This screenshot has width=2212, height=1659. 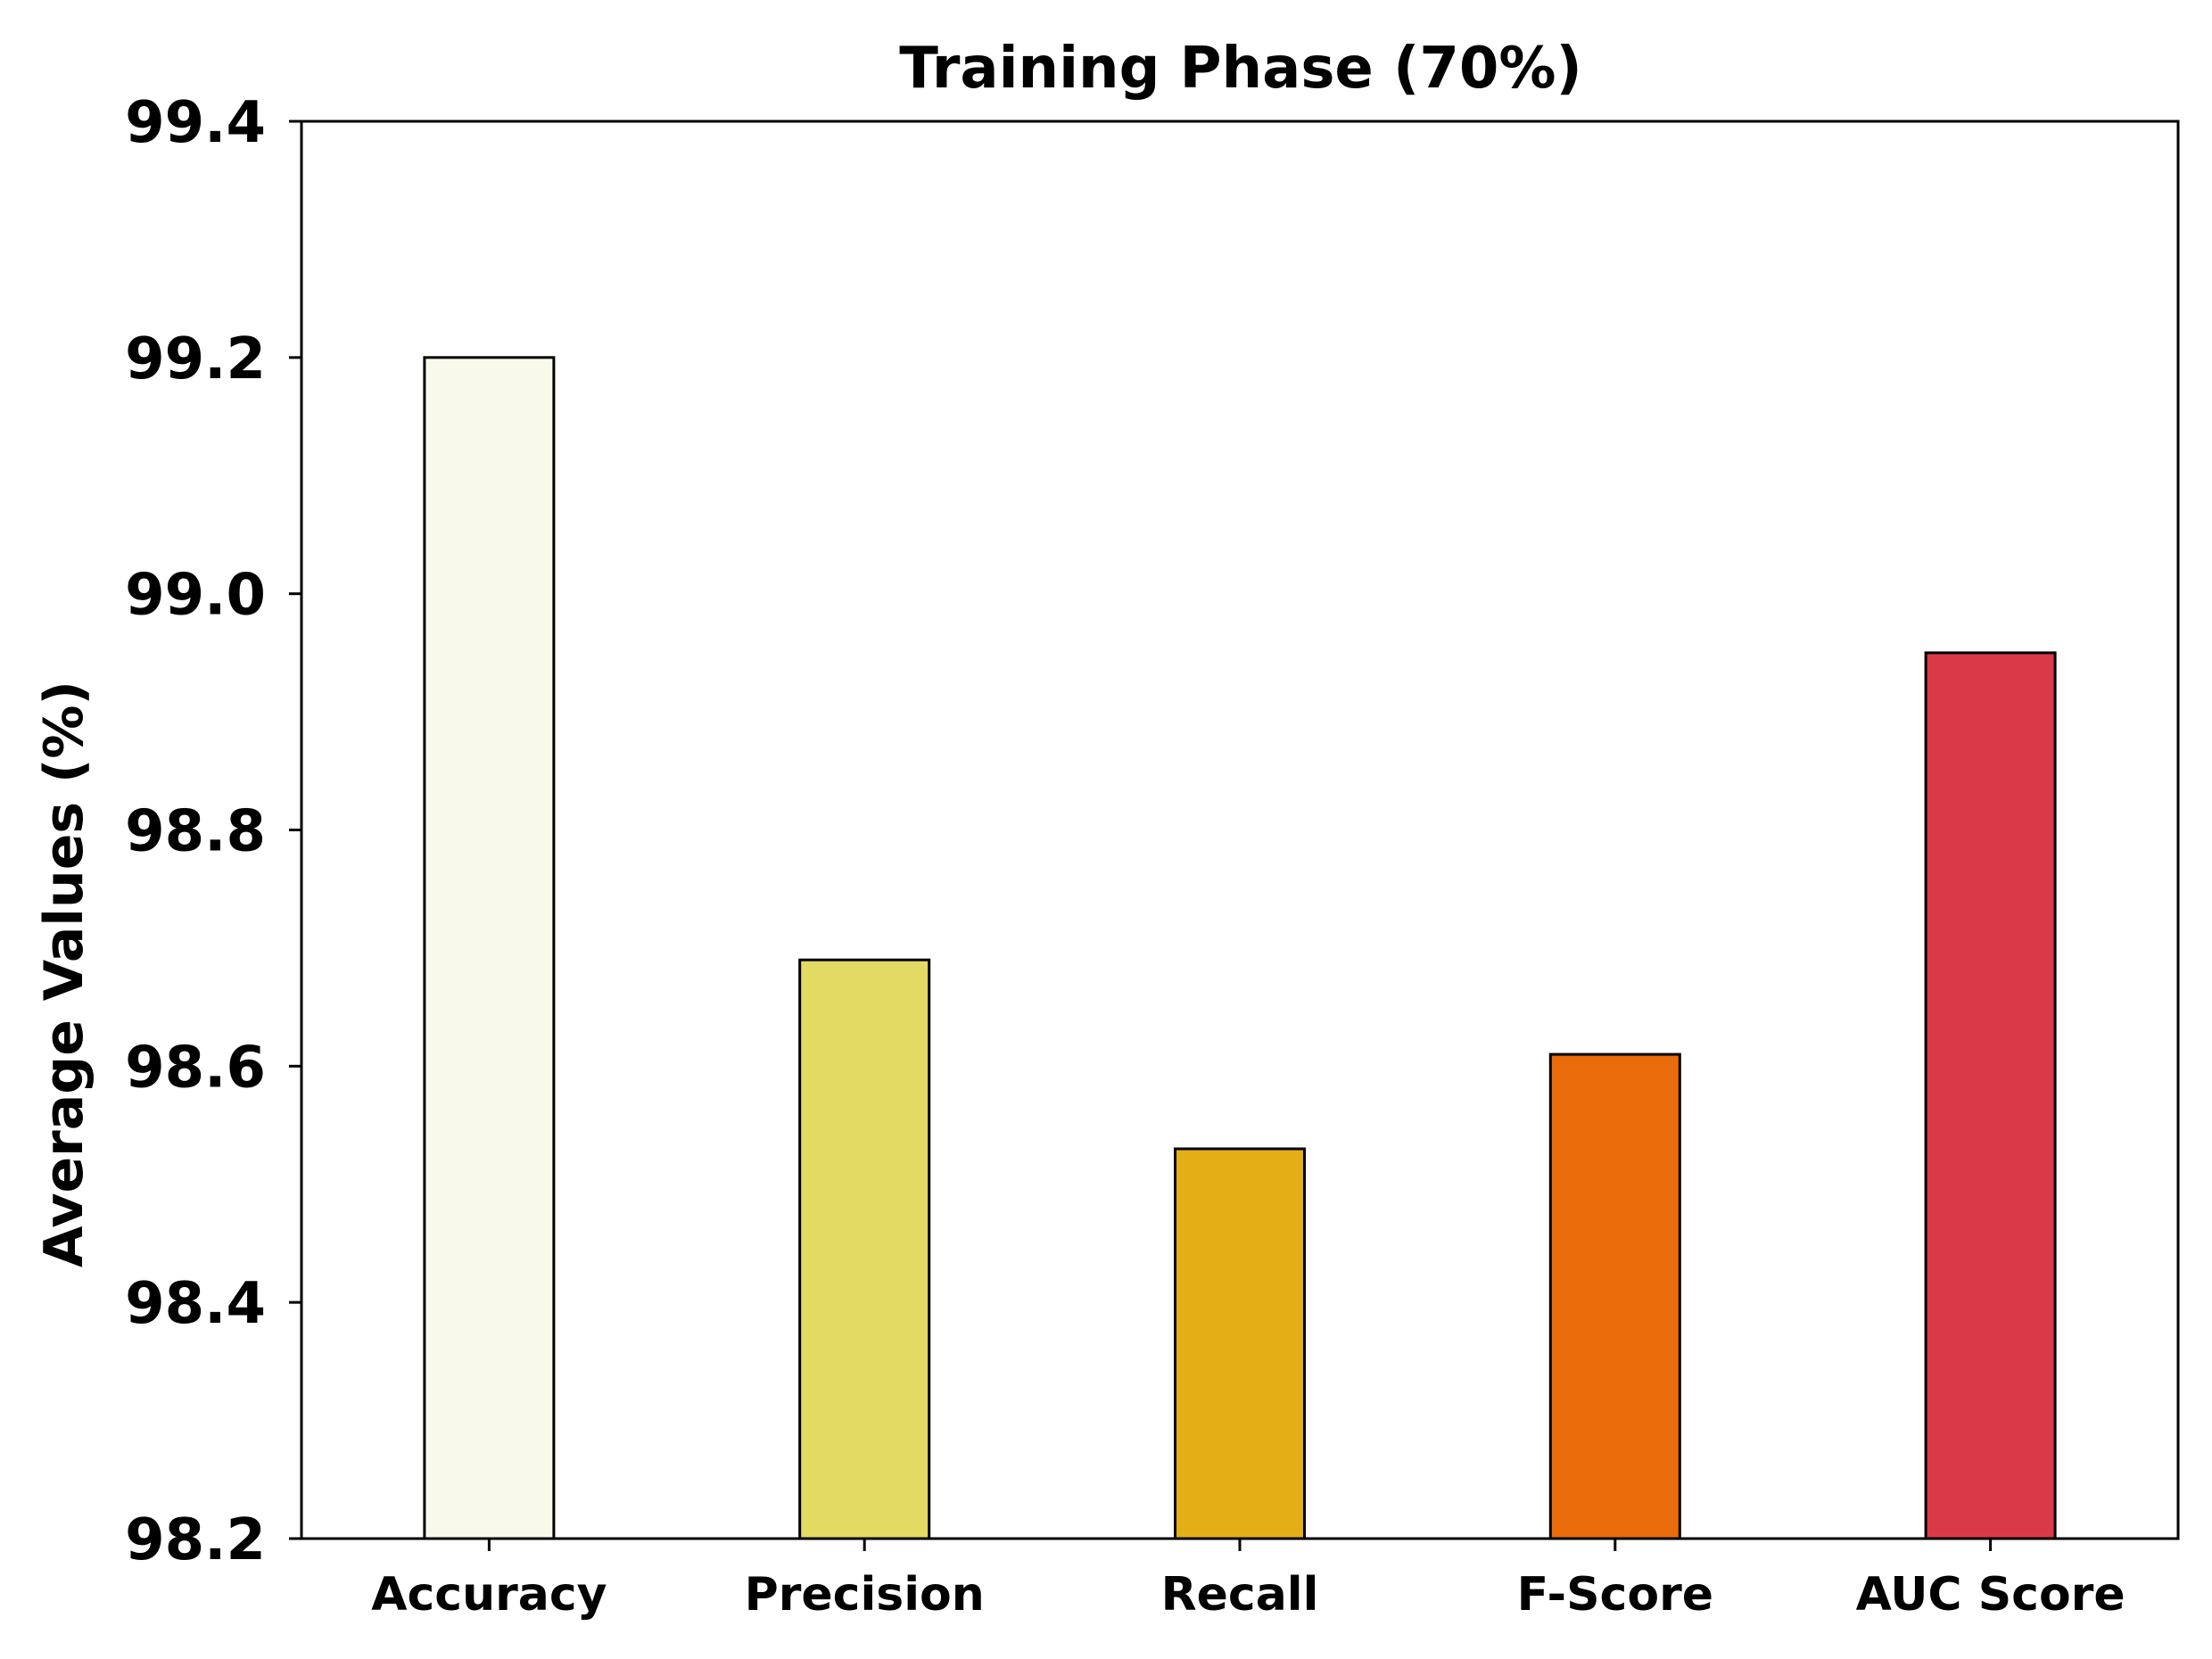 What do you see at coordinates (196, 1540) in the screenshot?
I see `y-tick-label: 98.2` at bounding box center [196, 1540].